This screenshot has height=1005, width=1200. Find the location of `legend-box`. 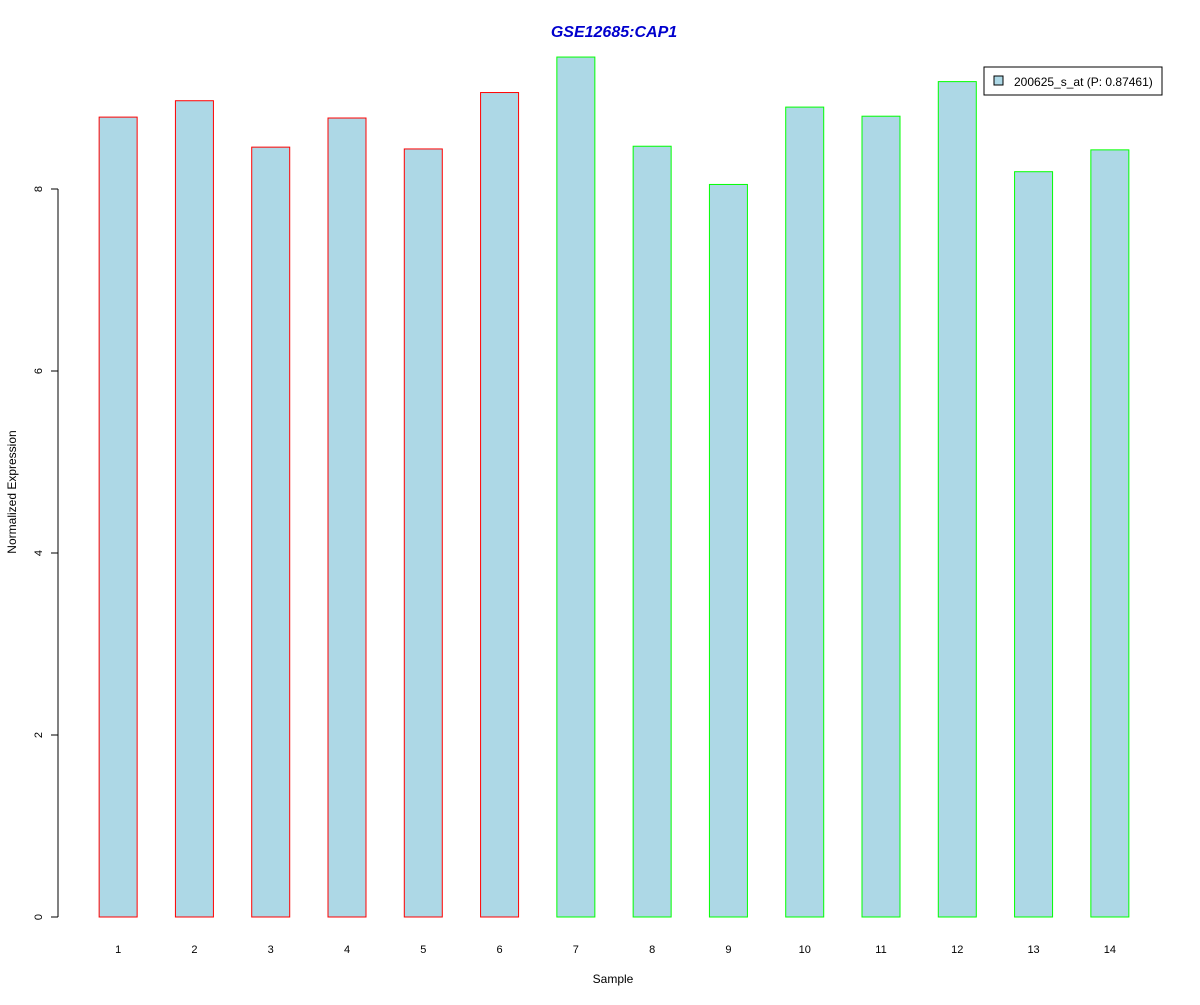

legend-box is located at coordinates (1073, 81).